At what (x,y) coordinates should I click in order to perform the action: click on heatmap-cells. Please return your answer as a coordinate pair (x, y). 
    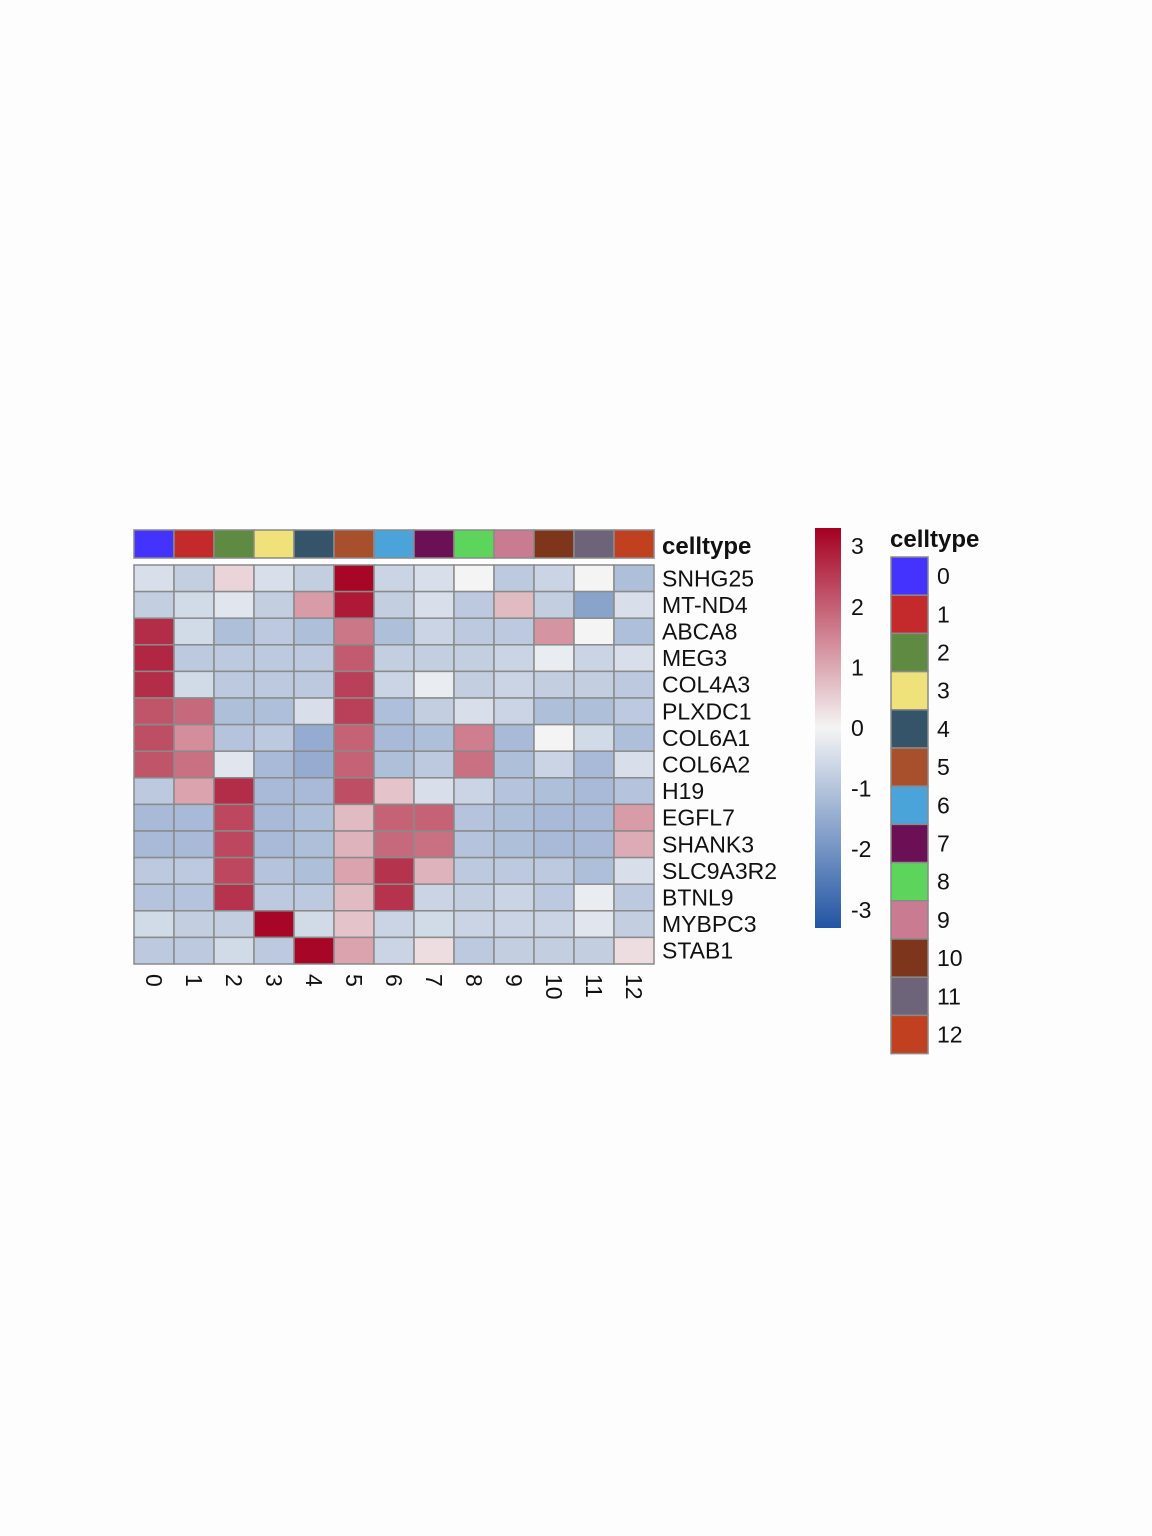
    Looking at the image, I should click on (394, 764).